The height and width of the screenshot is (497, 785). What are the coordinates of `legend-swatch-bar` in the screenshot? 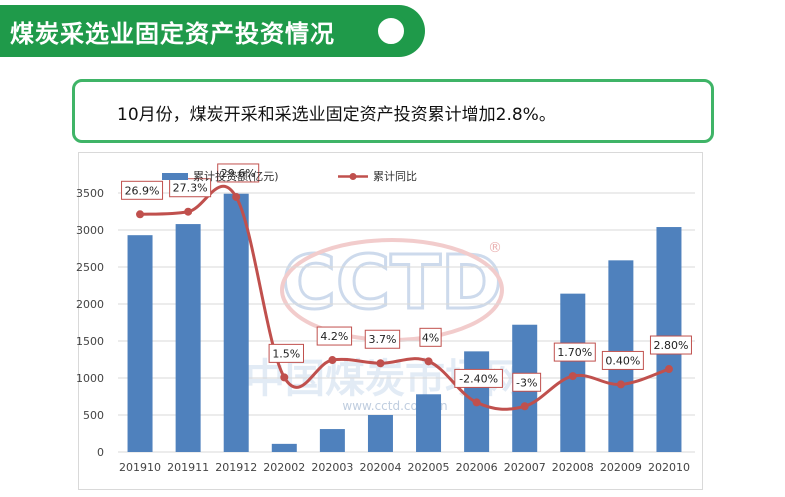 It's located at (175, 176).